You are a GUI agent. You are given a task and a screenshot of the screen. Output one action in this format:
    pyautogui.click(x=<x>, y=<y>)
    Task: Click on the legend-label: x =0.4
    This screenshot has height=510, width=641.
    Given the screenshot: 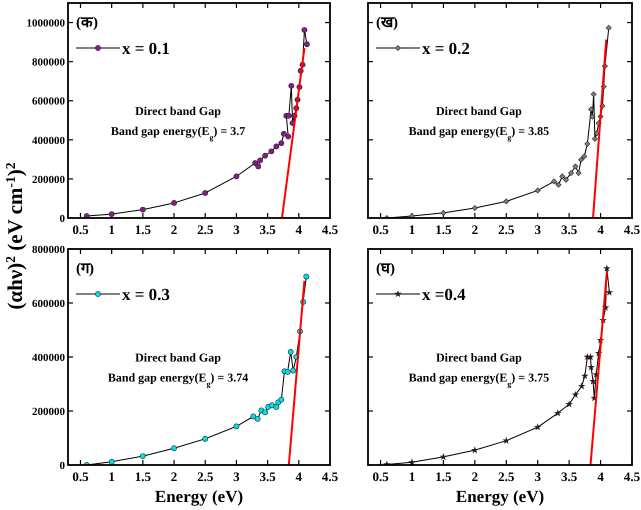 What is the action you would take?
    pyautogui.click(x=444, y=294)
    